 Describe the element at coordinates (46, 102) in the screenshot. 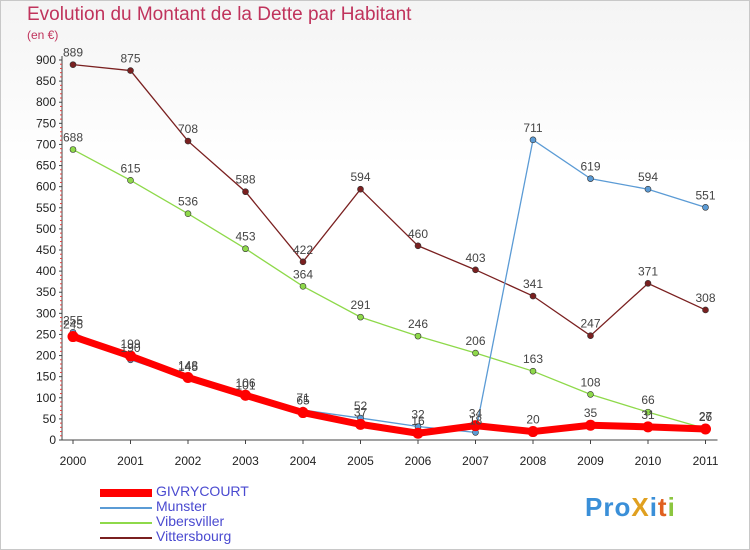

I see `y-tick-label: 800` at that location.